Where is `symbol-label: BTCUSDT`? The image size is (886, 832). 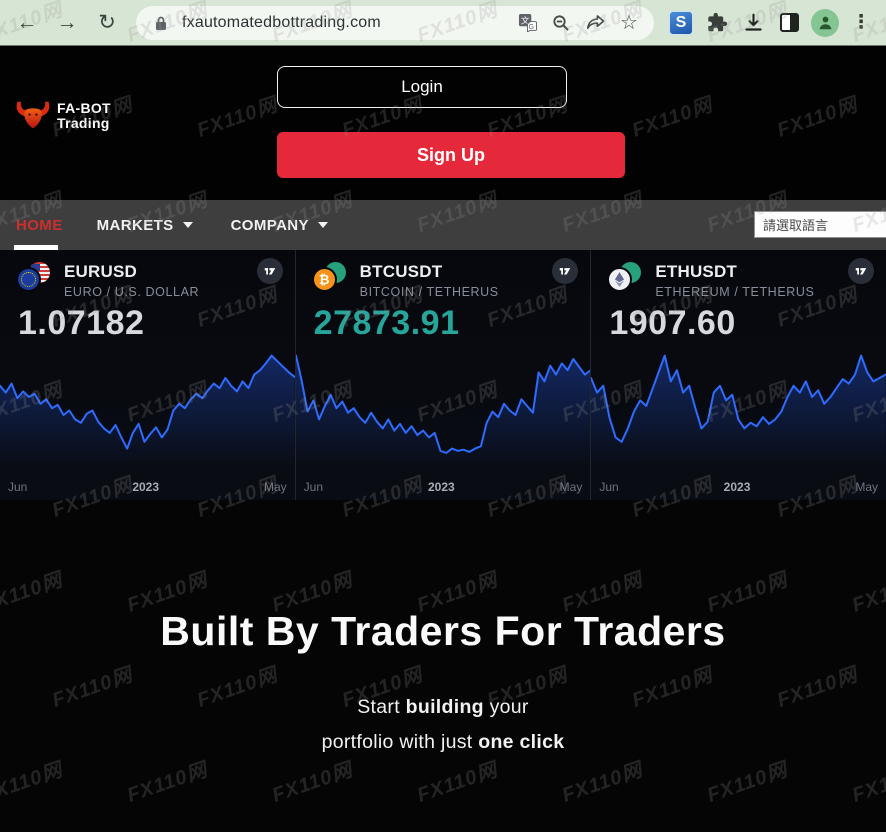 symbol-label: BTCUSDT is located at coordinates (401, 271).